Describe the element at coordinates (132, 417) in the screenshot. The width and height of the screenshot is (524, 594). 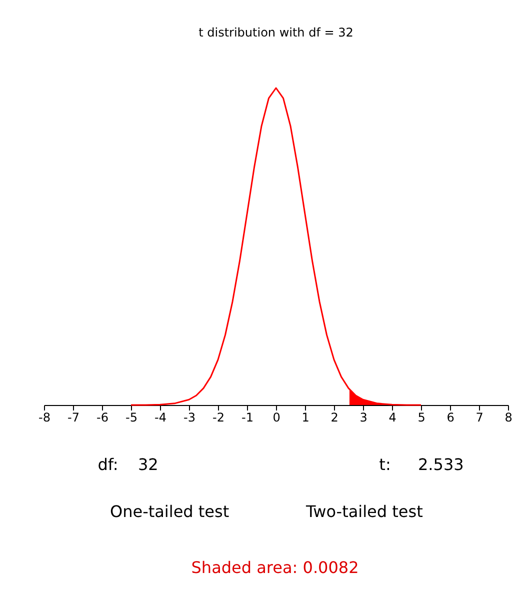
I see `x-tick-label: -5` at that location.